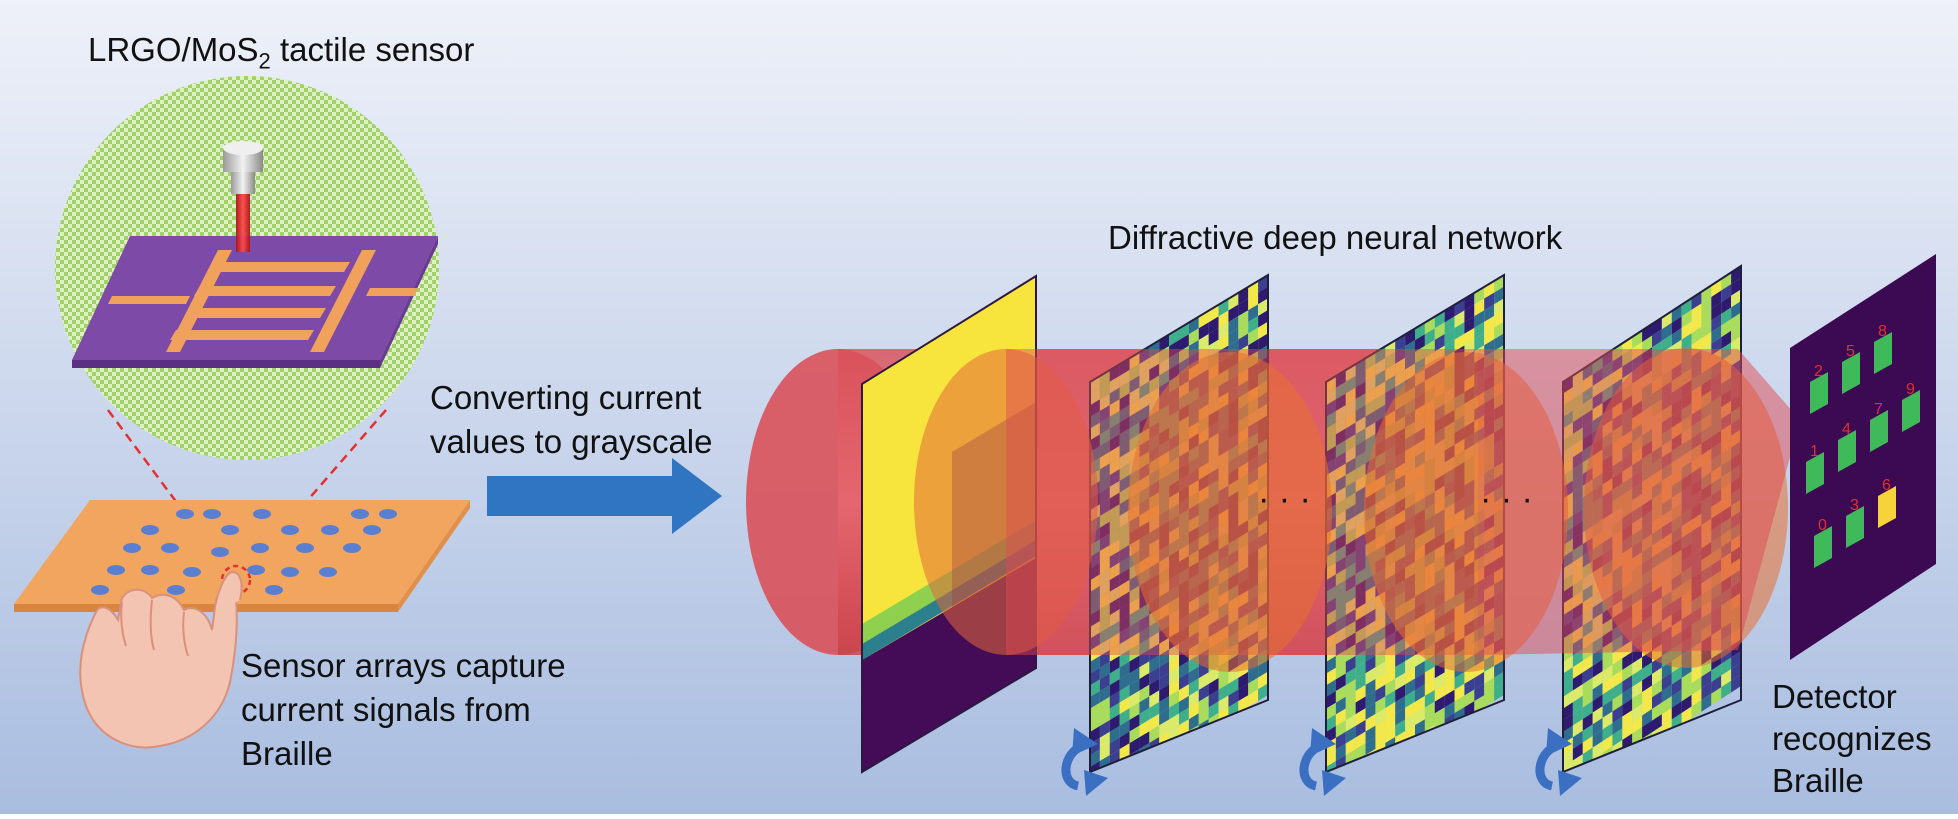  I want to click on sensor-zoom-callout, so click(247, 327).